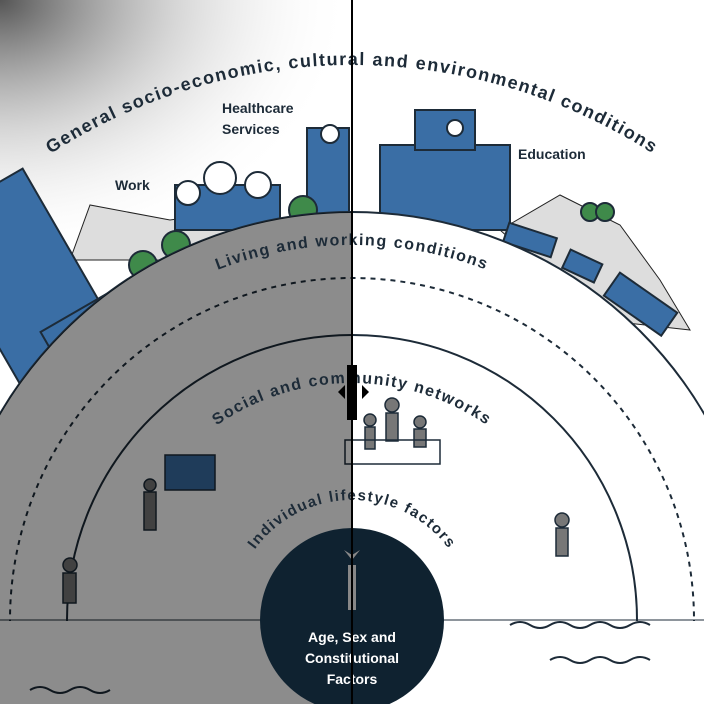 This screenshot has width=704, height=704. I want to click on education-label: Education, so click(552, 154).